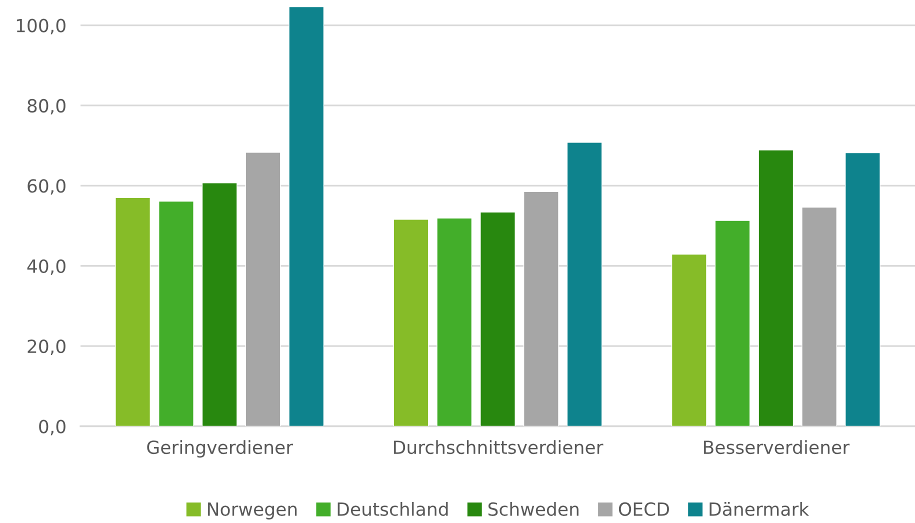  What do you see at coordinates (52, 428) in the screenshot?
I see `y-tick-label: 0,0` at bounding box center [52, 428].